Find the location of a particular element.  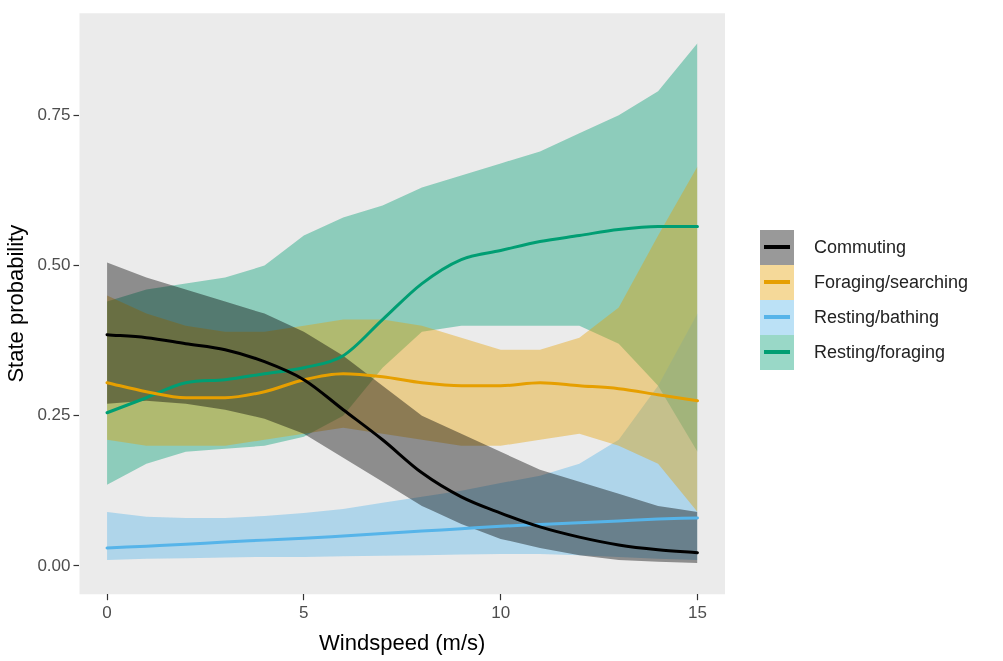

y-axis-title: State probability is located at coordinates (16, 303).